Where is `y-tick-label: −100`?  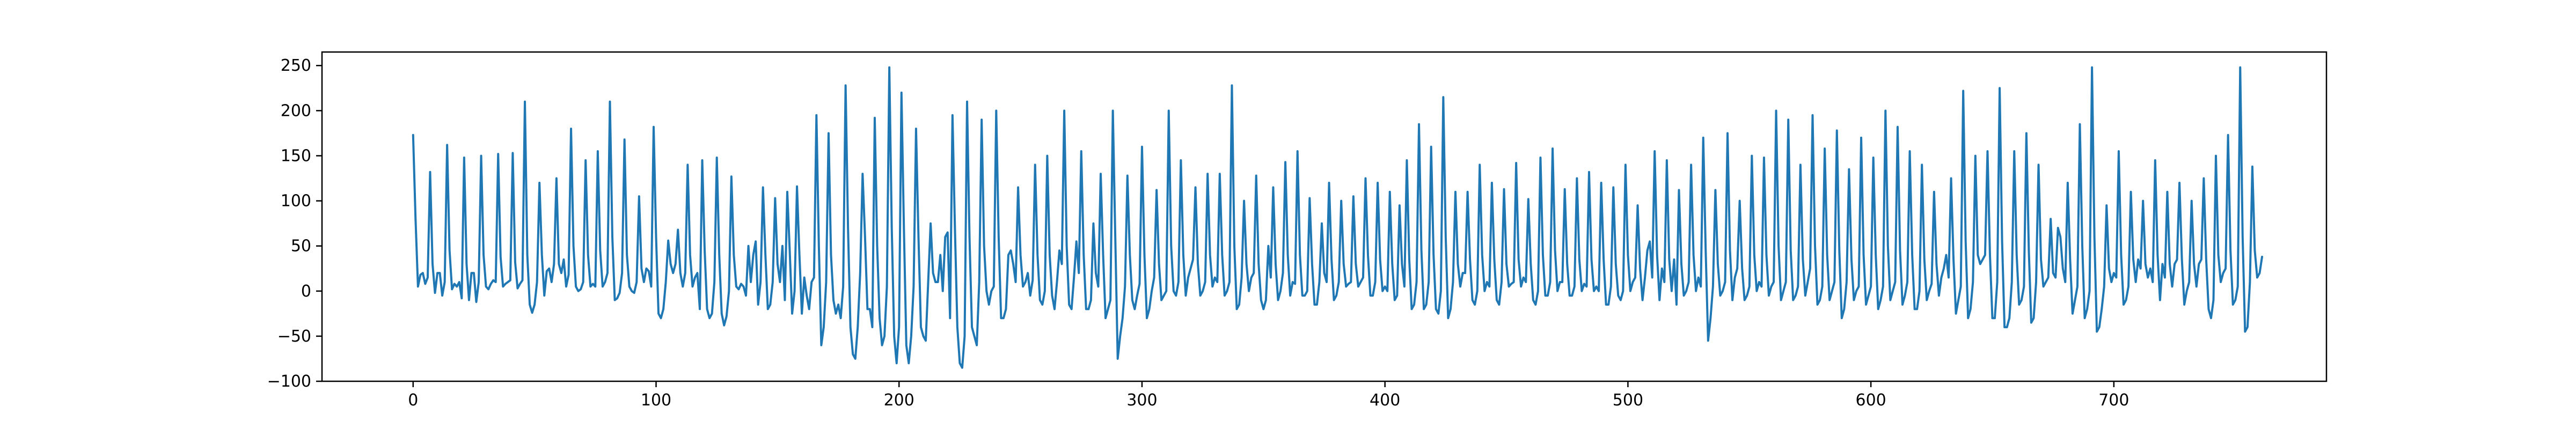
y-tick-label: −100 is located at coordinates (289, 381).